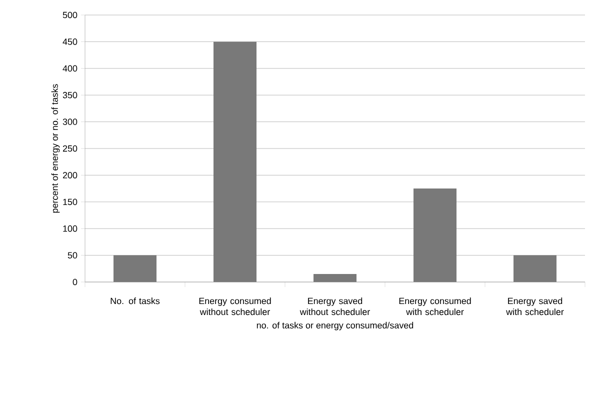 The height and width of the screenshot is (420, 599). What do you see at coordinates (70, 175) in the screenshot?
I see `y-tick-label: 200` at bounding box center [70, 175].